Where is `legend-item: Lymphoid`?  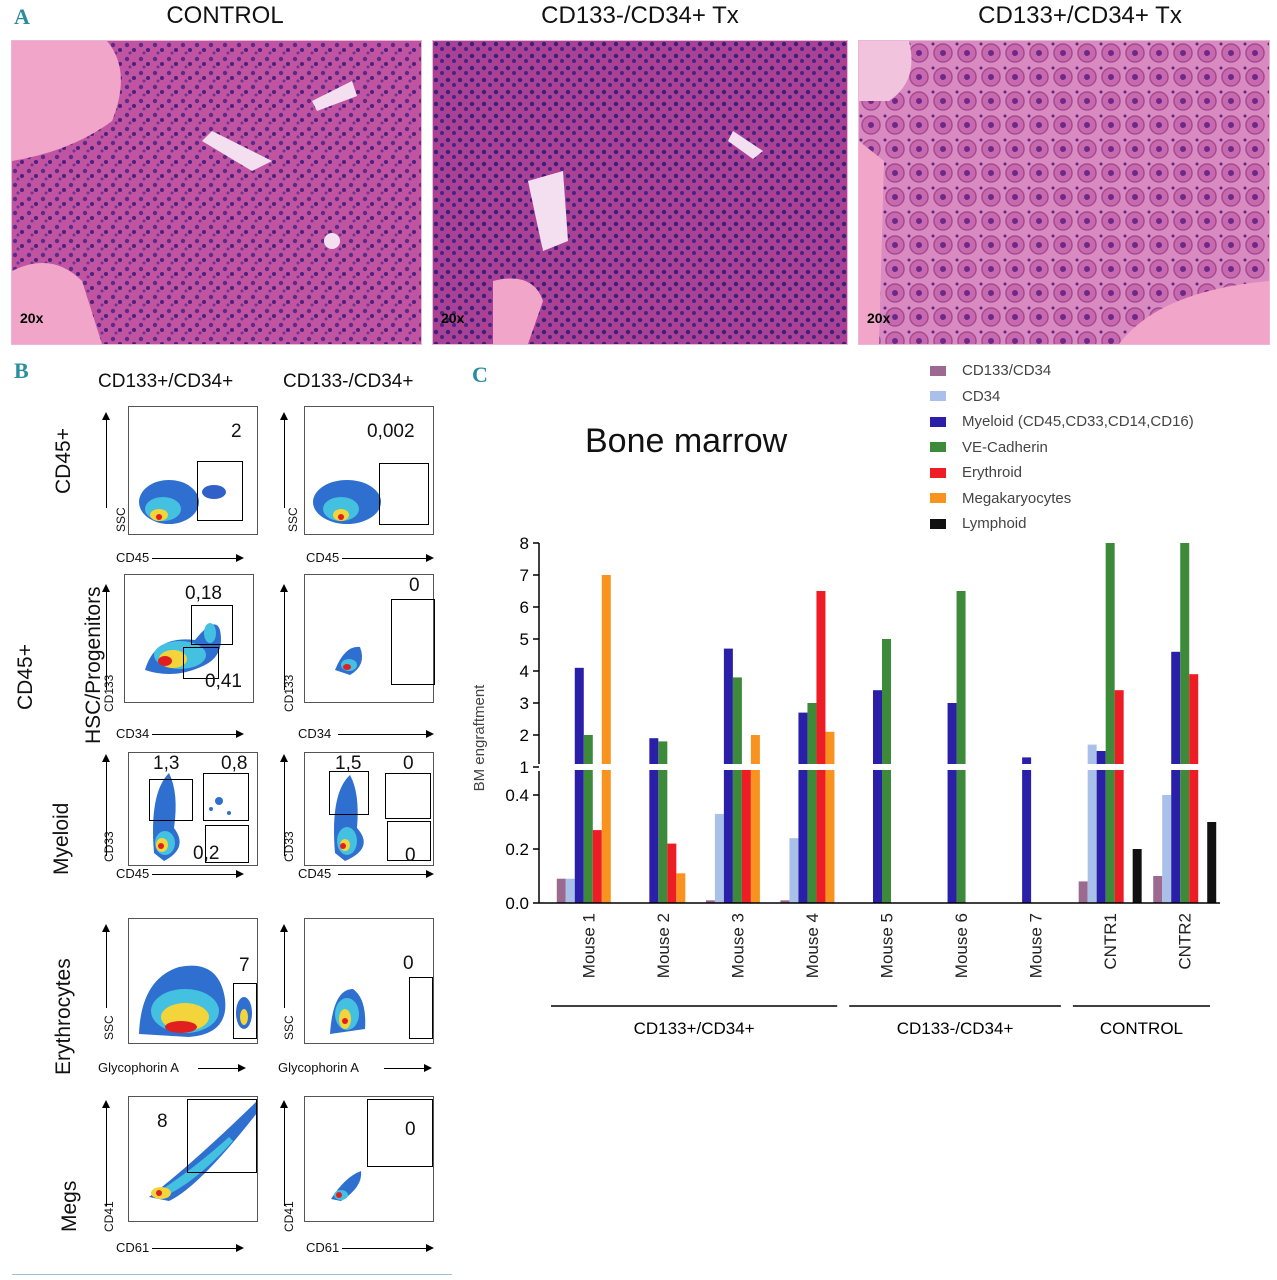 legend-item: Lymphoid is located at coordinates (978, 523).